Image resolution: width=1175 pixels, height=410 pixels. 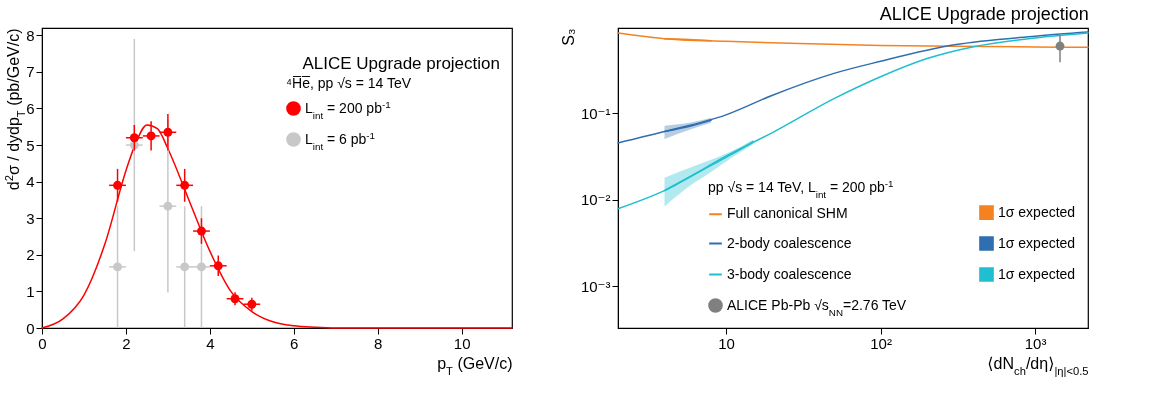 I want to click on y-tick-label: 10⁻², so click(x=595, y=200).